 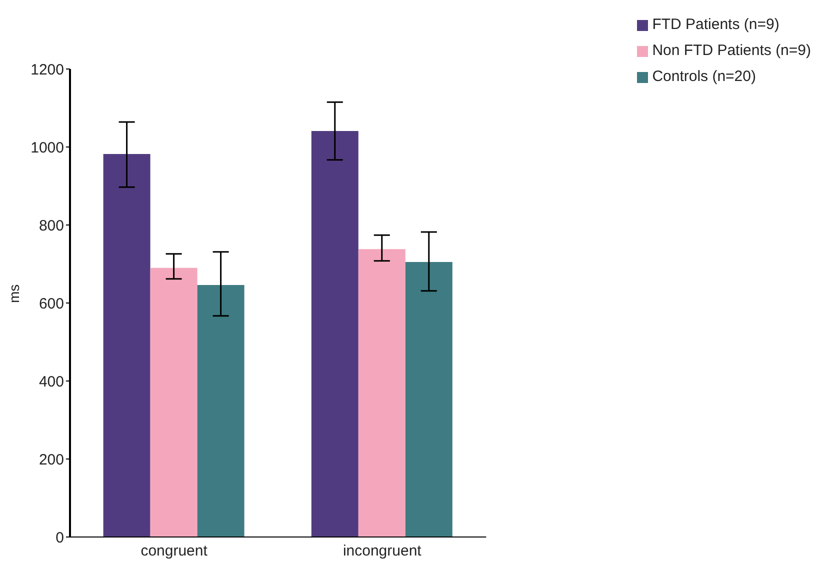 What do you see at coordinates (47, 69) in the screenshot?
I see `y-tick-label: 1200` at bounding box center [47, 69].